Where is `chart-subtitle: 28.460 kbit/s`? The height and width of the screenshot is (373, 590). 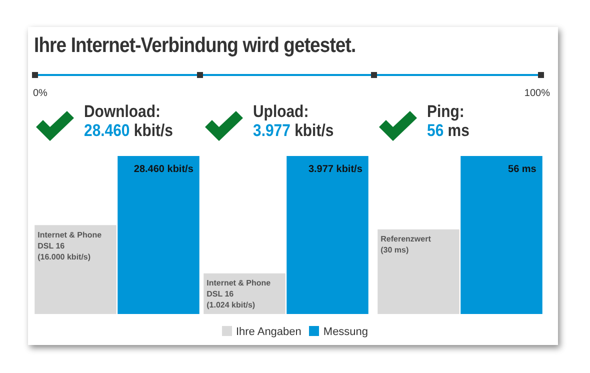
chart-subtitle: 28.460 kbit/s is located at coordinates (128, 130).